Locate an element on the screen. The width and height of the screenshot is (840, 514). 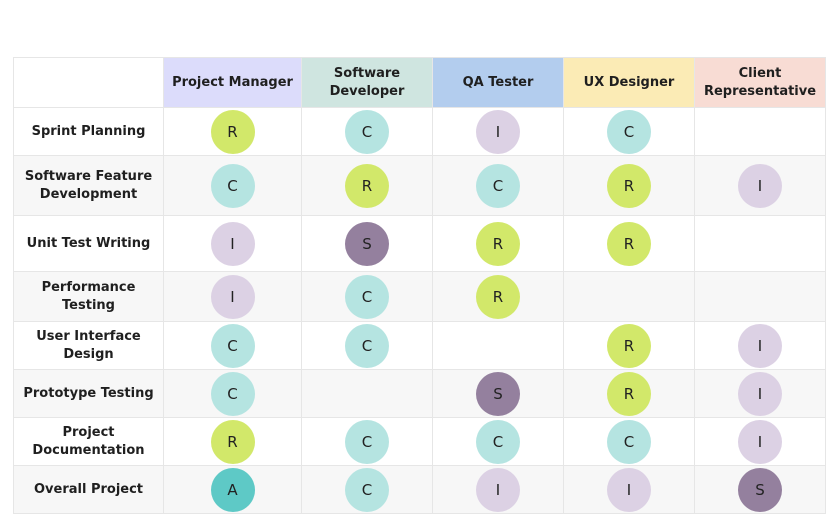
table-row: Software Feature Development C R C R I is located at coordinates (419, 185).